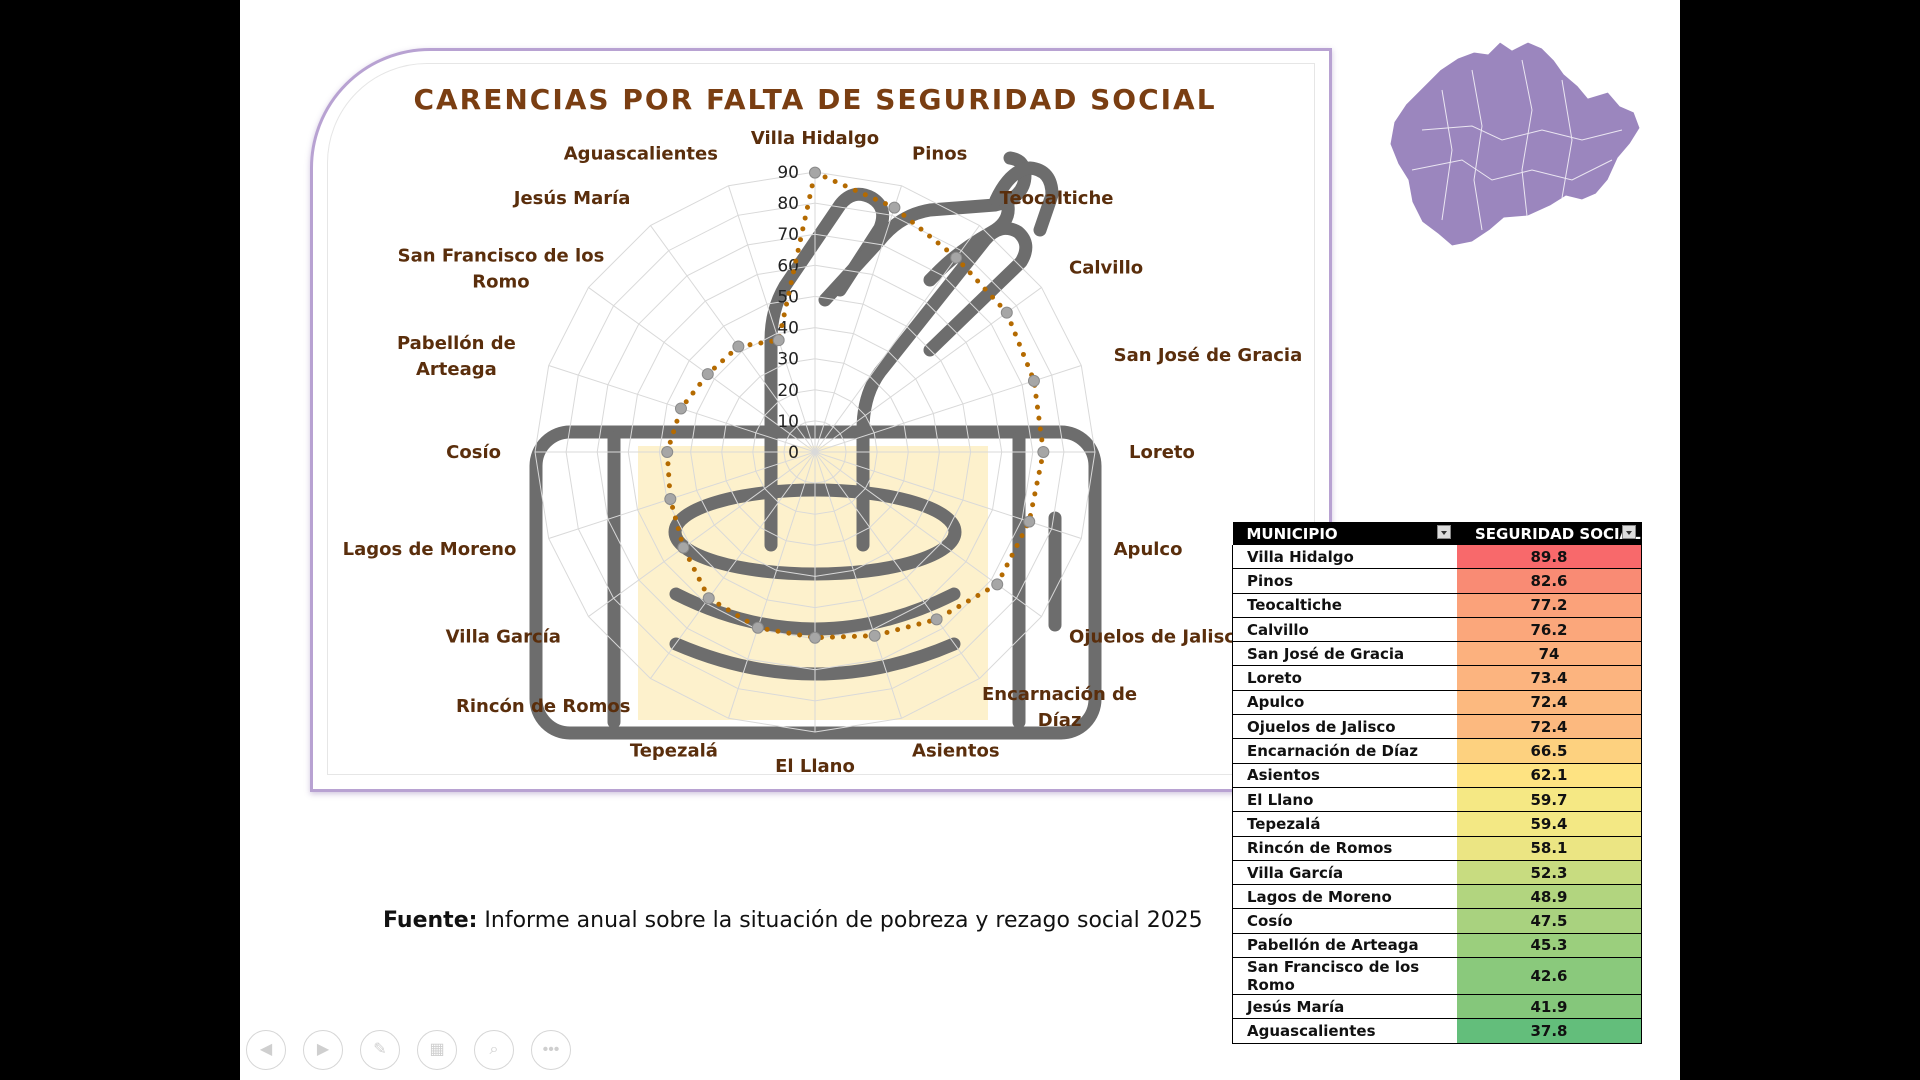 This screenshot has height=1080, width=1920. Describe the element at coordinates (1549, 751) in the screenshot. I see `seguridad-social-cell: 66.5` at that location.